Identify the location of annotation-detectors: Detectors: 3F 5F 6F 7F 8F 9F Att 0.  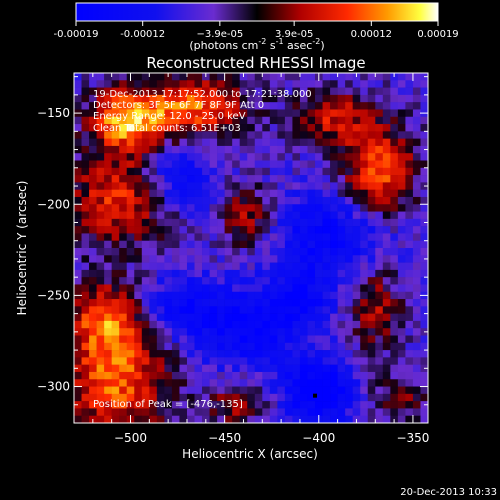
(178, 105).